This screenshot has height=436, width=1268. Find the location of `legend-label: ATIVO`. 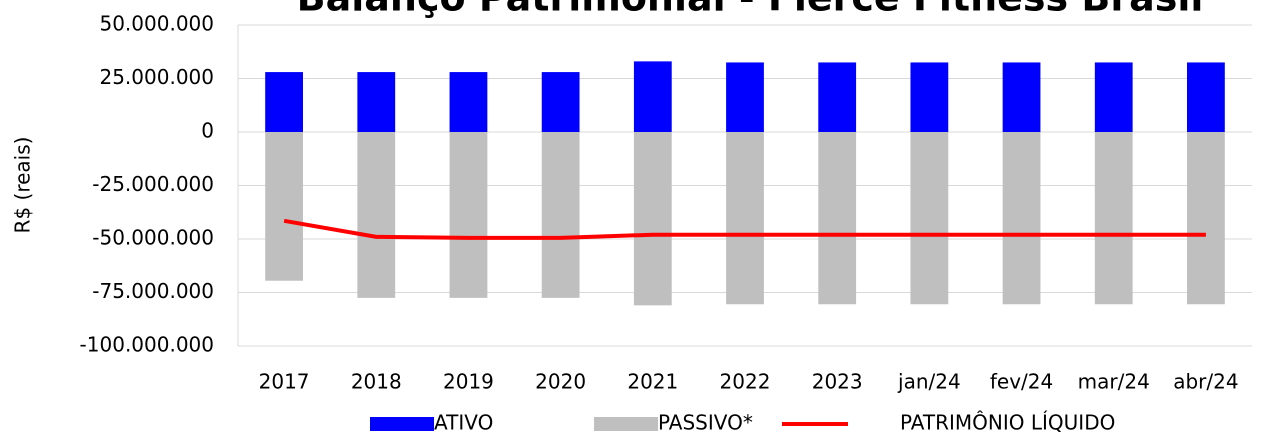

legend-label: ATIVO is located at coordinates (463, 423).